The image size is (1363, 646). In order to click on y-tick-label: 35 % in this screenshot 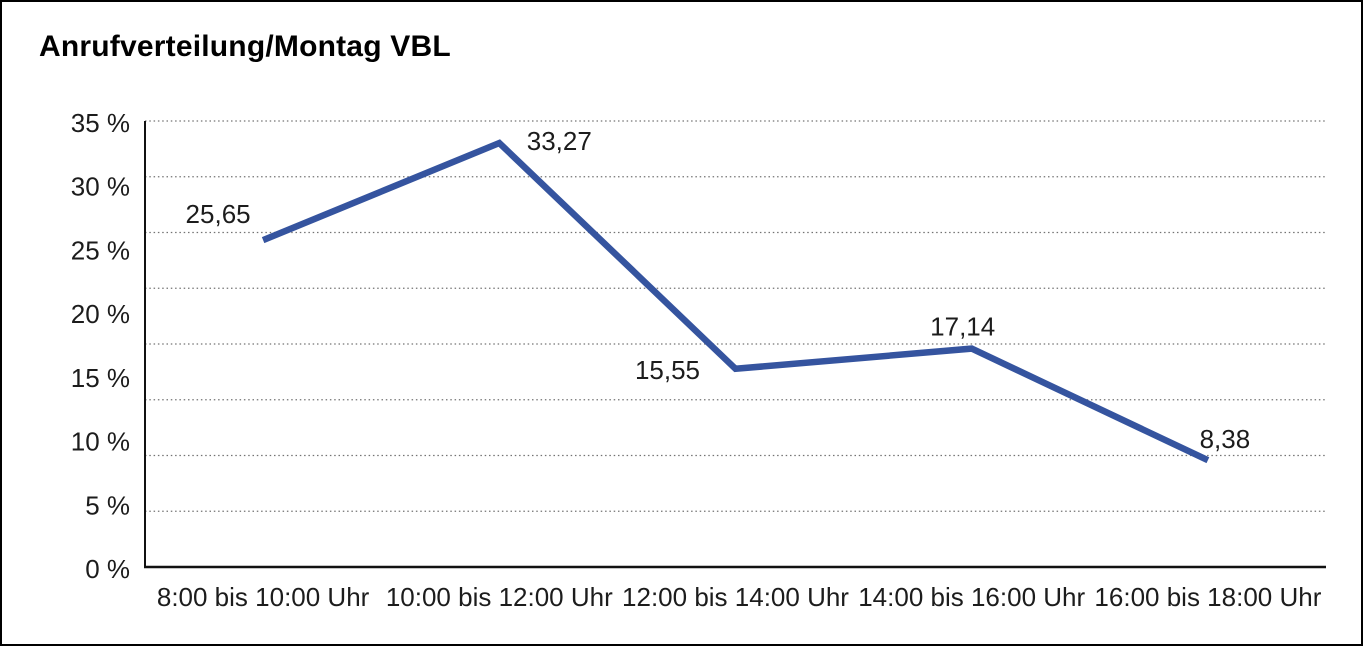, I will do `click(100, 123)`.